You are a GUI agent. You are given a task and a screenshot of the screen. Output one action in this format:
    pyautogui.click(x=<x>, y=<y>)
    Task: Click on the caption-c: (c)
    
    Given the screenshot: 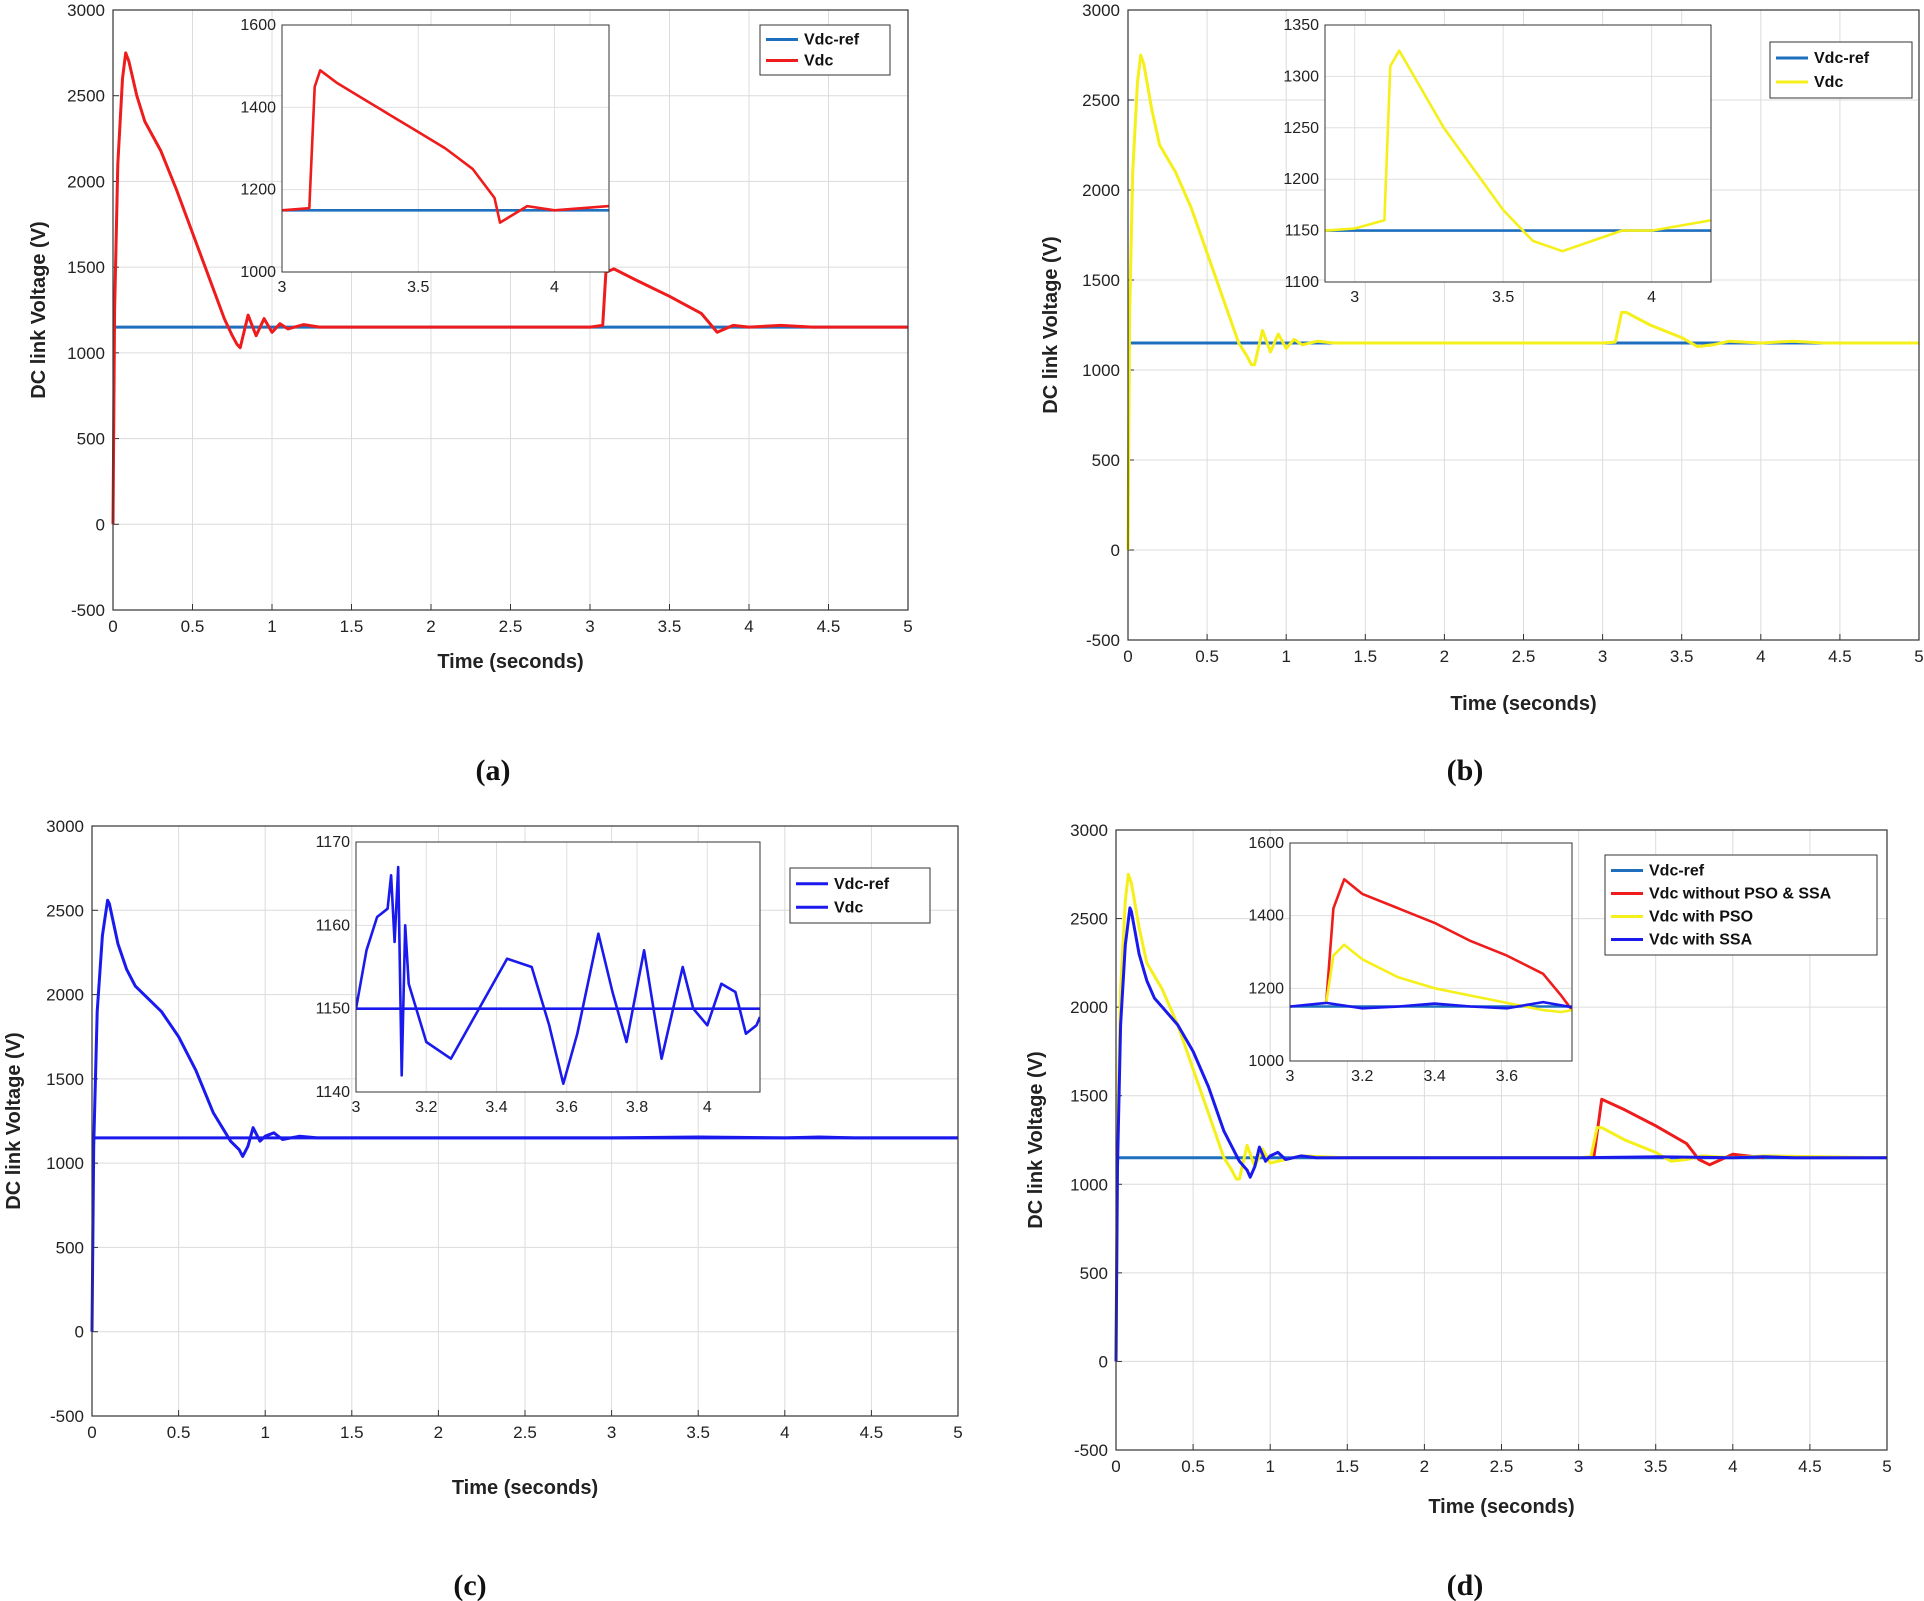 What is the action you would take?
    pyautogui.click(x=469, y=1585)
    